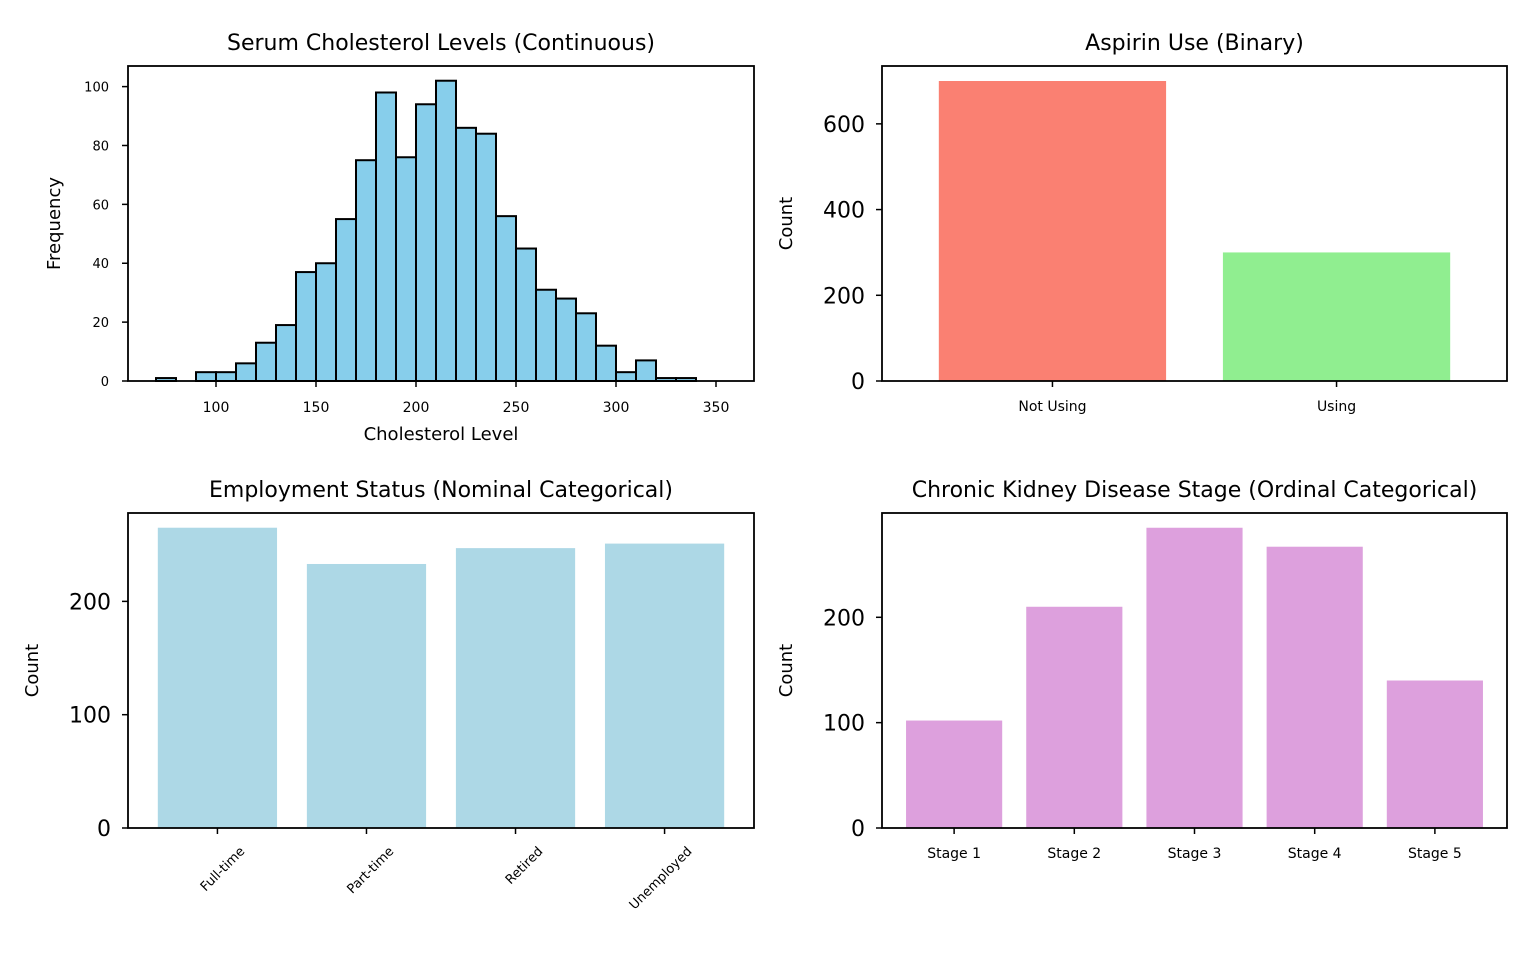  What do you see at coordinates (441, 490) in the screenshot?
I see `chart-title: Employment Status (Nominal Categorical)` at bounding box center [441, 490].